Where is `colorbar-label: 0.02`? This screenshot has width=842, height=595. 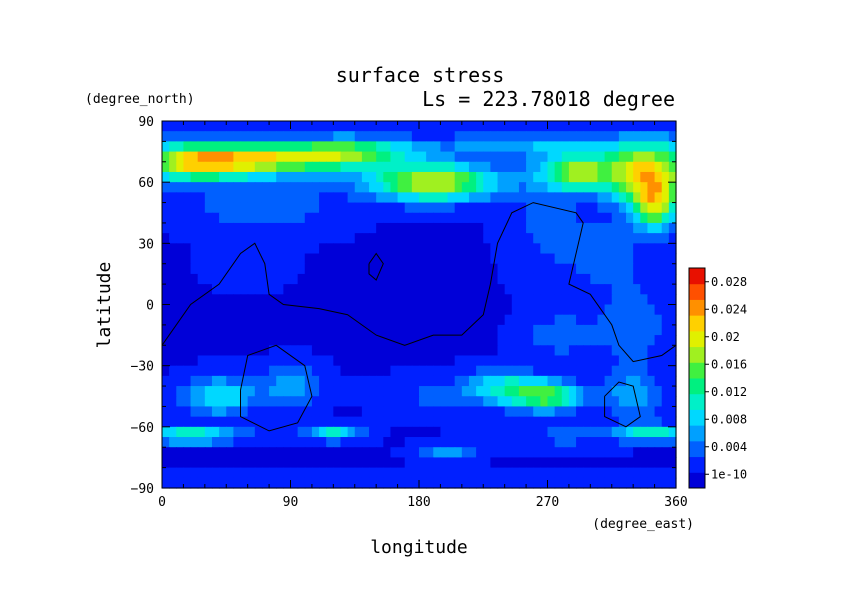 colorbar-label: 0.02 is located at coordinates (725, 337).